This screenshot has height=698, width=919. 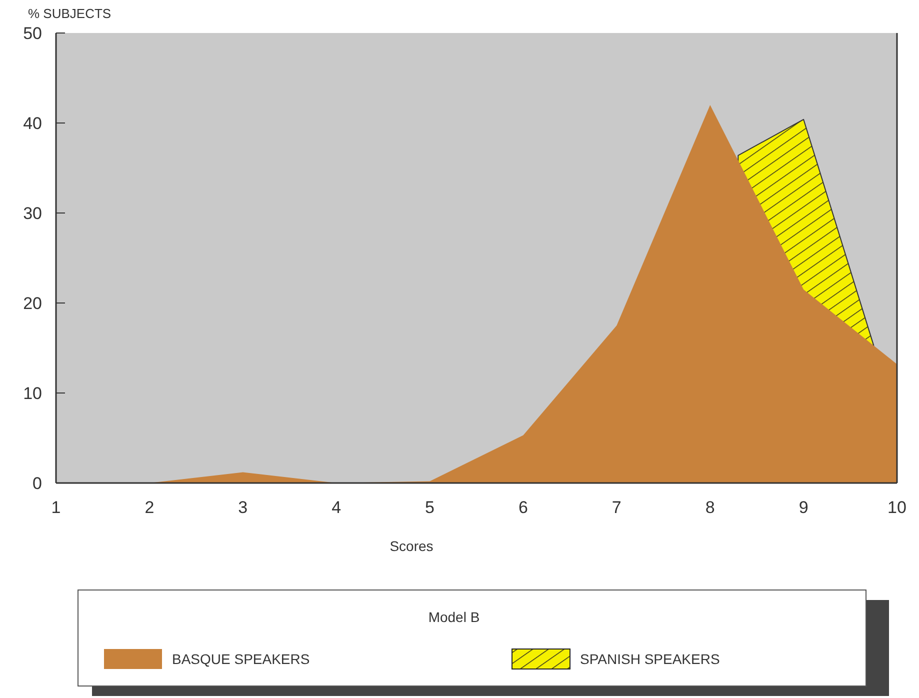 What do you see at coordinates (241, 658) in the screenshot?
I see `legend-label: BASQUE SPEAKERS` at bounding box center [241, 658].